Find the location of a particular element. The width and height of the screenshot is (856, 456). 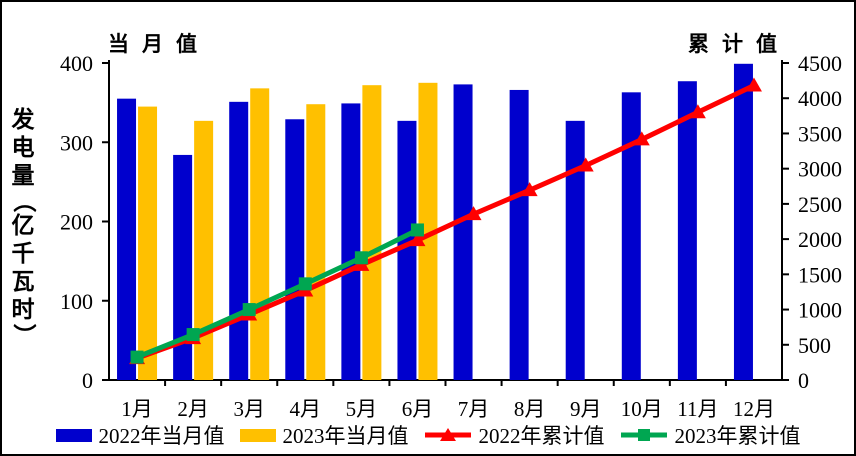

x-axis-month-label: 5月 is located at coordinates (362, 409).